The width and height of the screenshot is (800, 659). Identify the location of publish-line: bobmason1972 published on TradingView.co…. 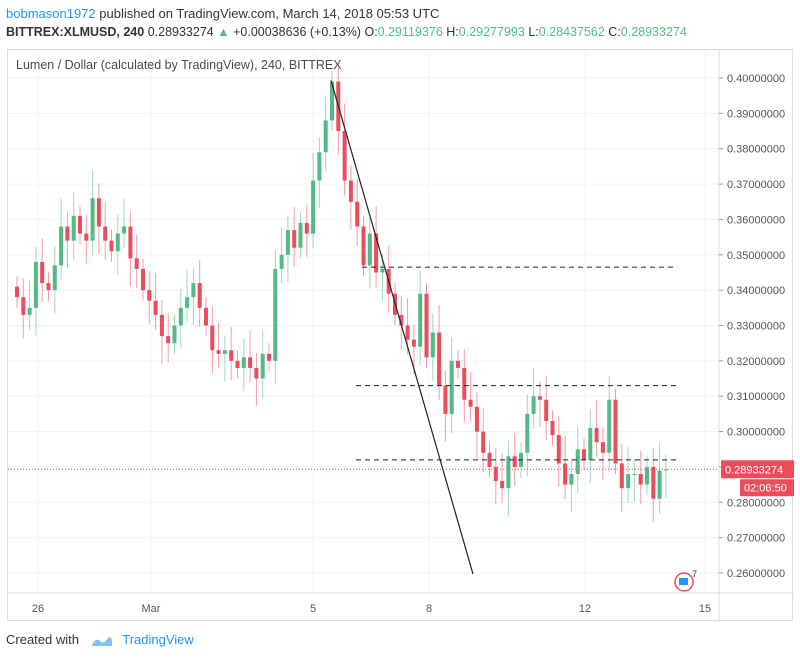
(222, 13).